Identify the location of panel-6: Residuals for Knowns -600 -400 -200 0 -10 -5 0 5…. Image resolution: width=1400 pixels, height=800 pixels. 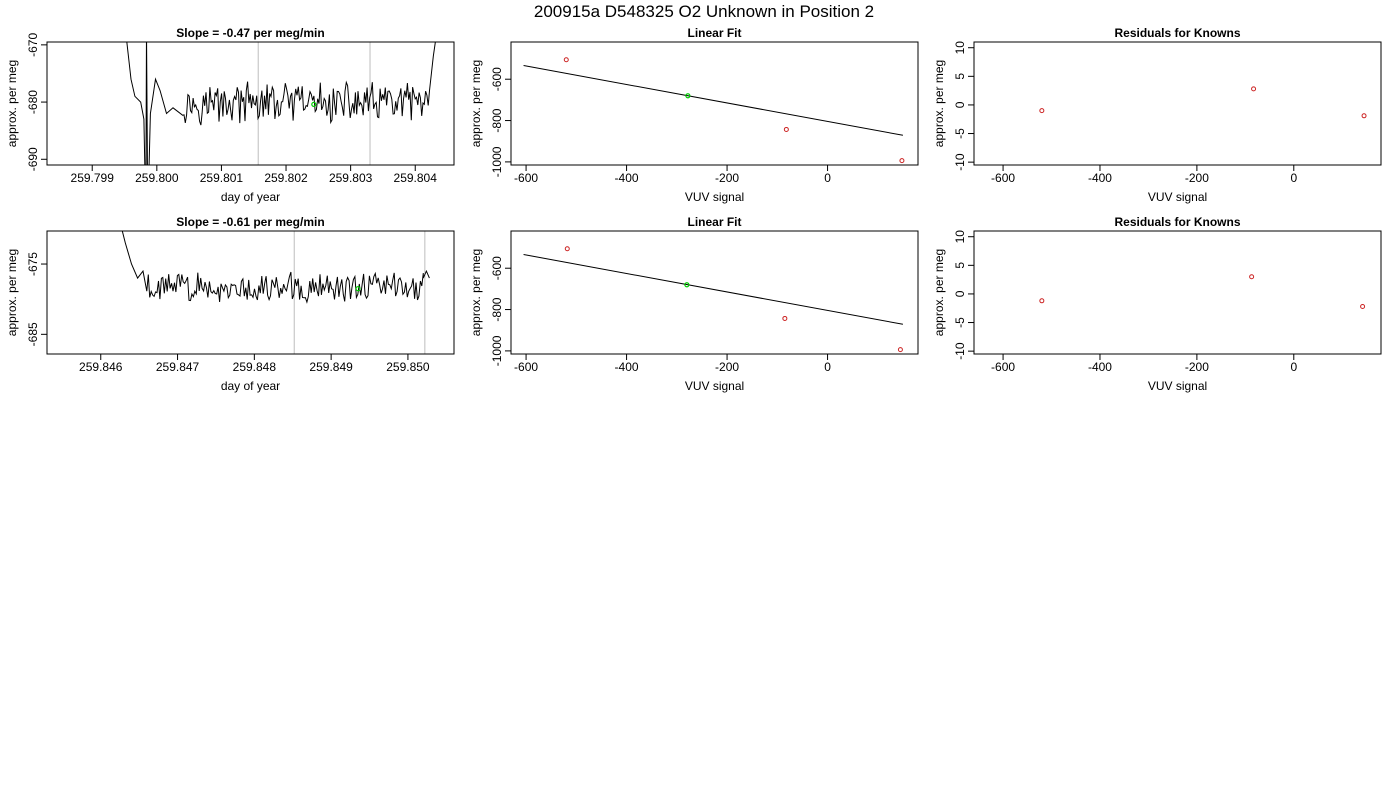
(1157, 304).